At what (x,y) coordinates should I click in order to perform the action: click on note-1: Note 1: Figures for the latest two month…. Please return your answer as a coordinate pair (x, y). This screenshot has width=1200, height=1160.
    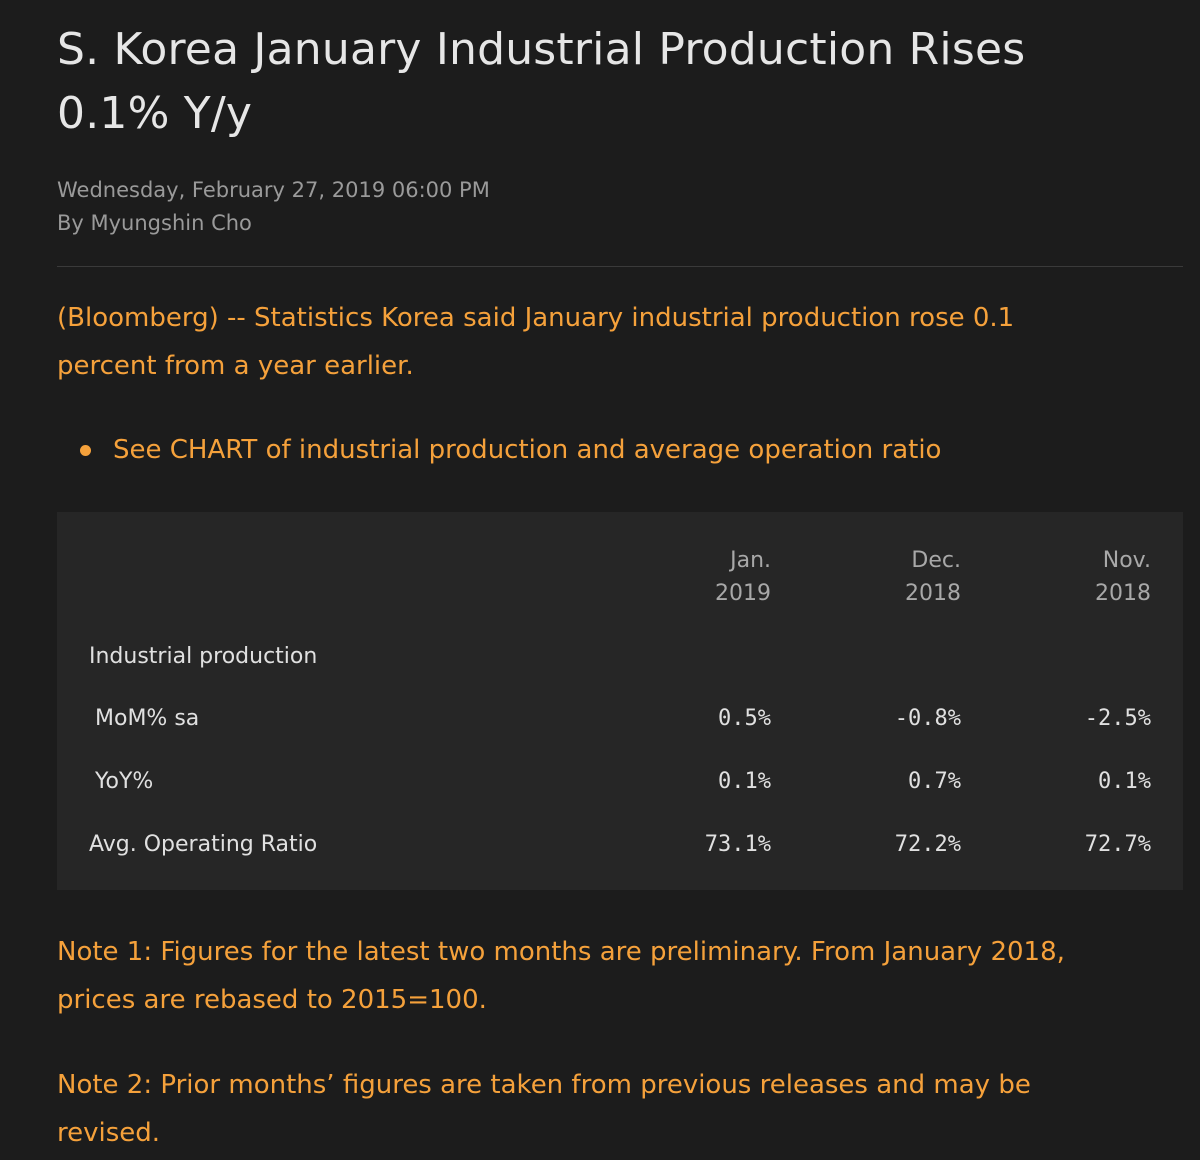
    Looking at the image, I should click on (612, 976).